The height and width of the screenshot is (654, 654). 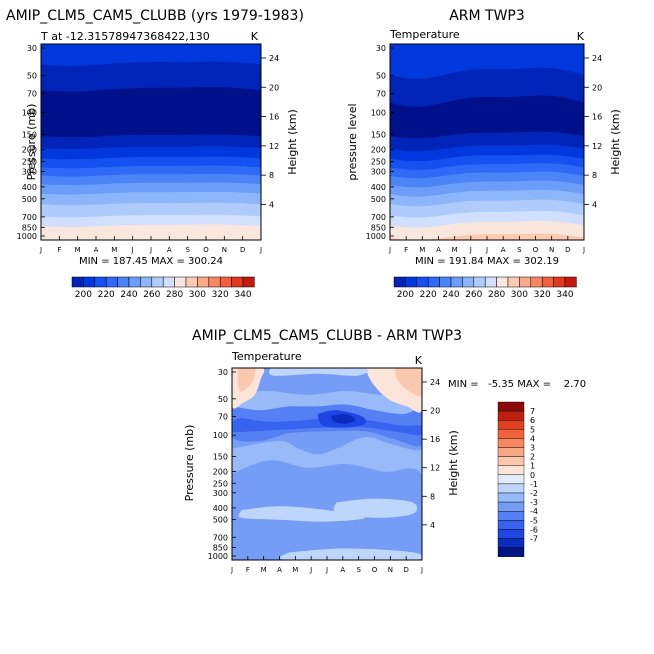 What do you see at coordinates (431, 454) in the screenshot?
I see `panel-diff-height-ticks: 24 20 16 12 8 4` at bounding box center [431, 454].